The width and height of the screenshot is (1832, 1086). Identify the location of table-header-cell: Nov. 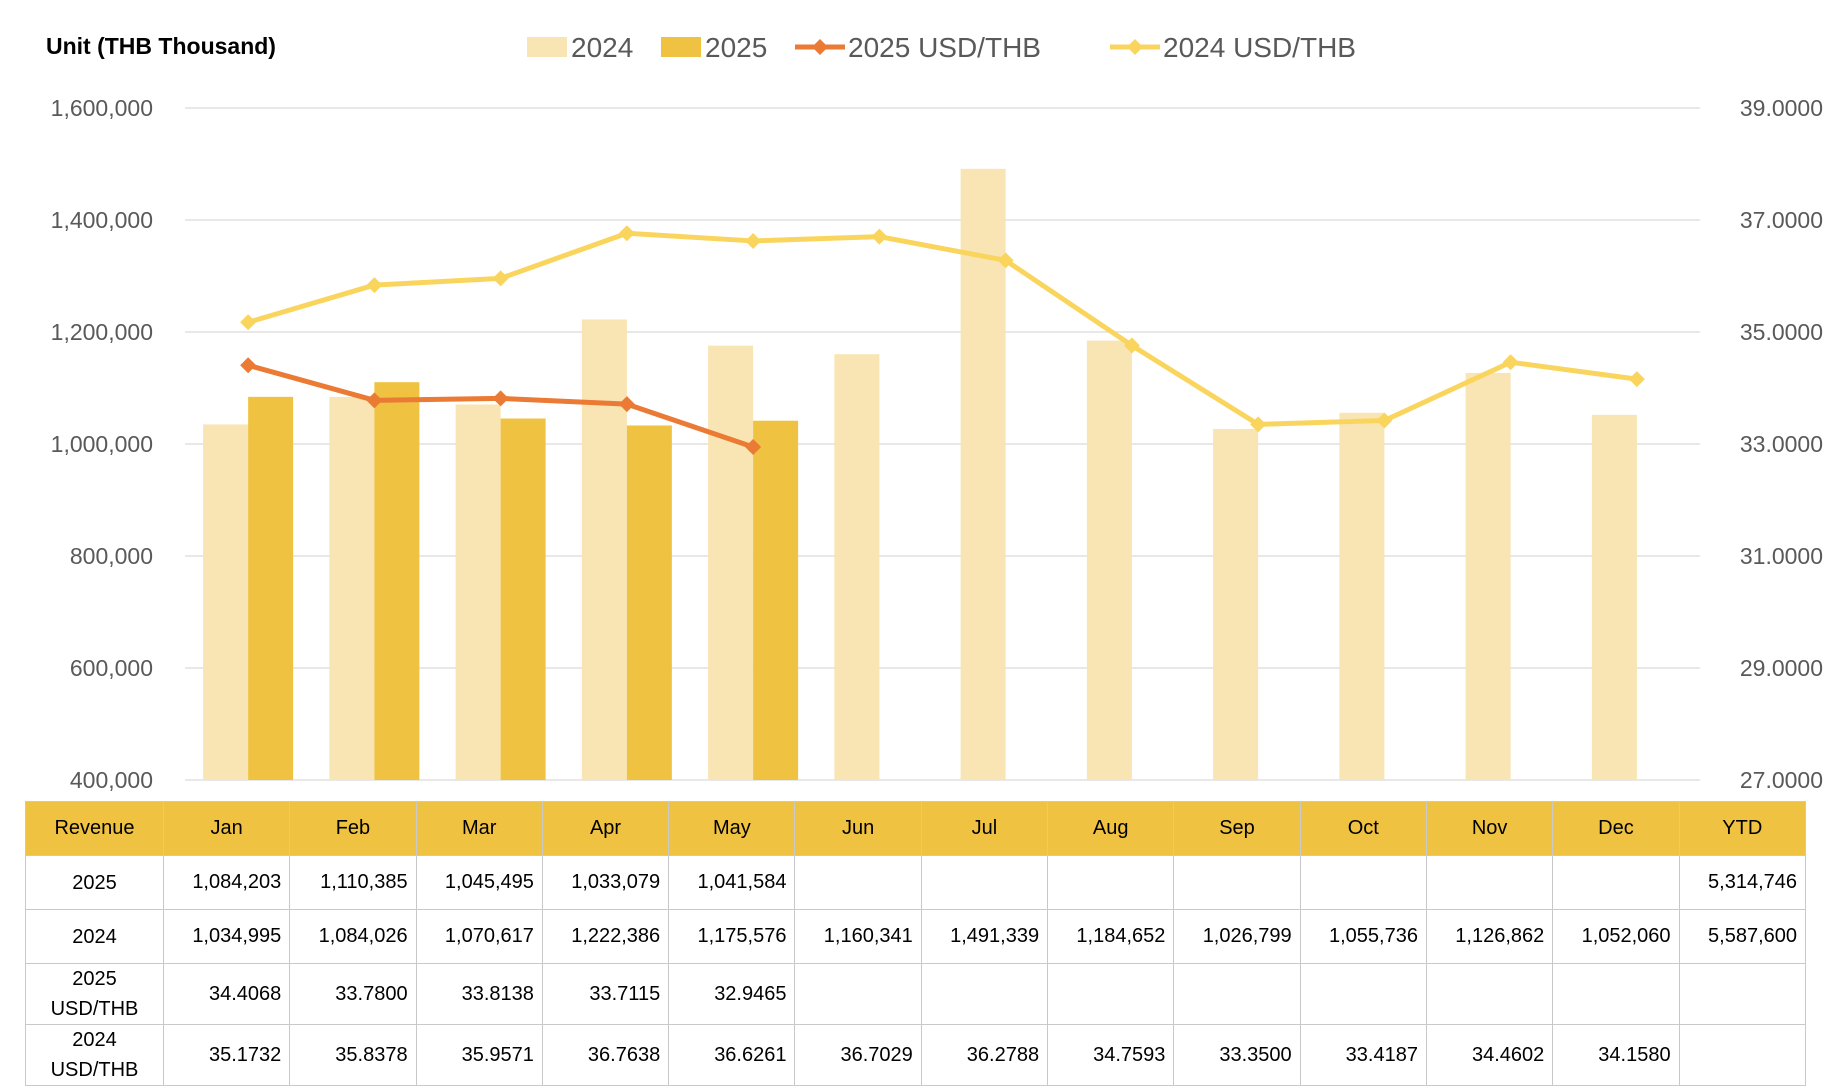
(1489, 828).